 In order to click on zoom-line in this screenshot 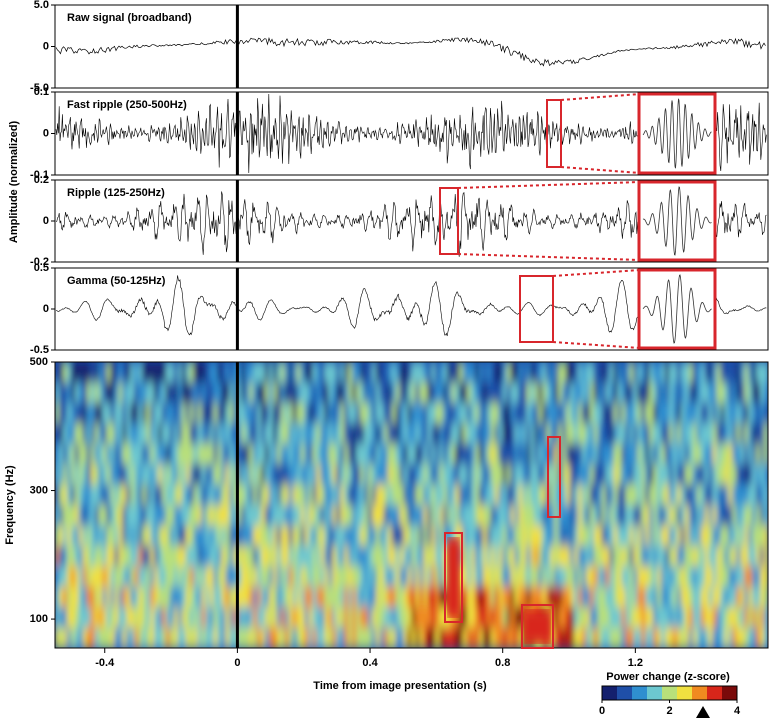, I will do `click(600, 97)`.